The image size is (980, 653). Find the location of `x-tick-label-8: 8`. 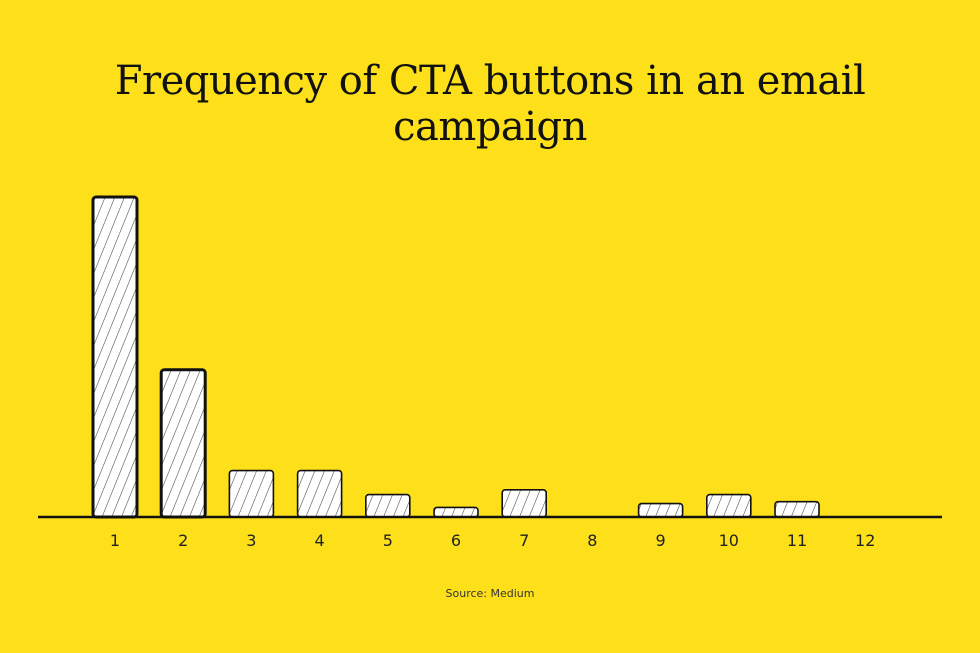

x-tick-label-8: 8 is located at coordinates (592, 540).